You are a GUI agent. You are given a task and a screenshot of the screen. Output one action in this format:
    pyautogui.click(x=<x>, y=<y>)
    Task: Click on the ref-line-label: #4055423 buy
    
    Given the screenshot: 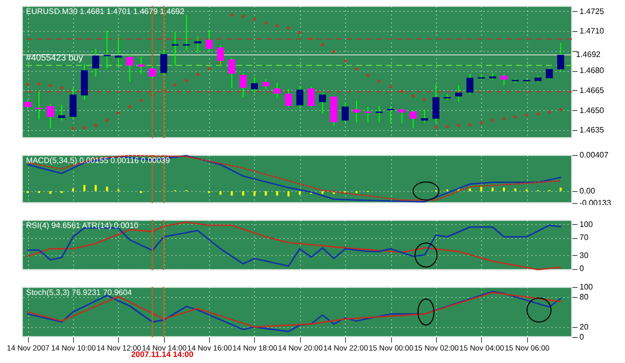 What is the action you would take?
    pyautogui.click(x=55, y=57)
    